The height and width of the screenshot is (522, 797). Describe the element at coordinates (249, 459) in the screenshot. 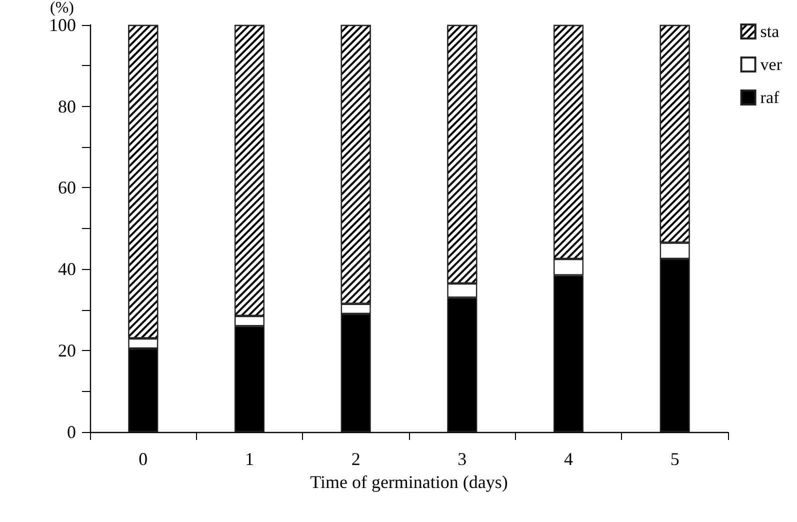

I see `x-tick-label: 1` at that location.